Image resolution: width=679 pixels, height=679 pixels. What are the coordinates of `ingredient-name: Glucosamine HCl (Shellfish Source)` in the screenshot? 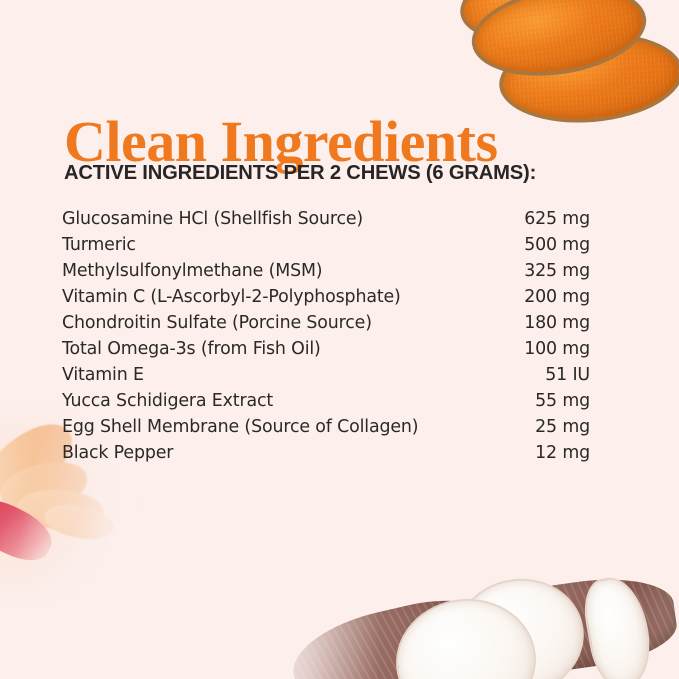 It's located at (213, 219).